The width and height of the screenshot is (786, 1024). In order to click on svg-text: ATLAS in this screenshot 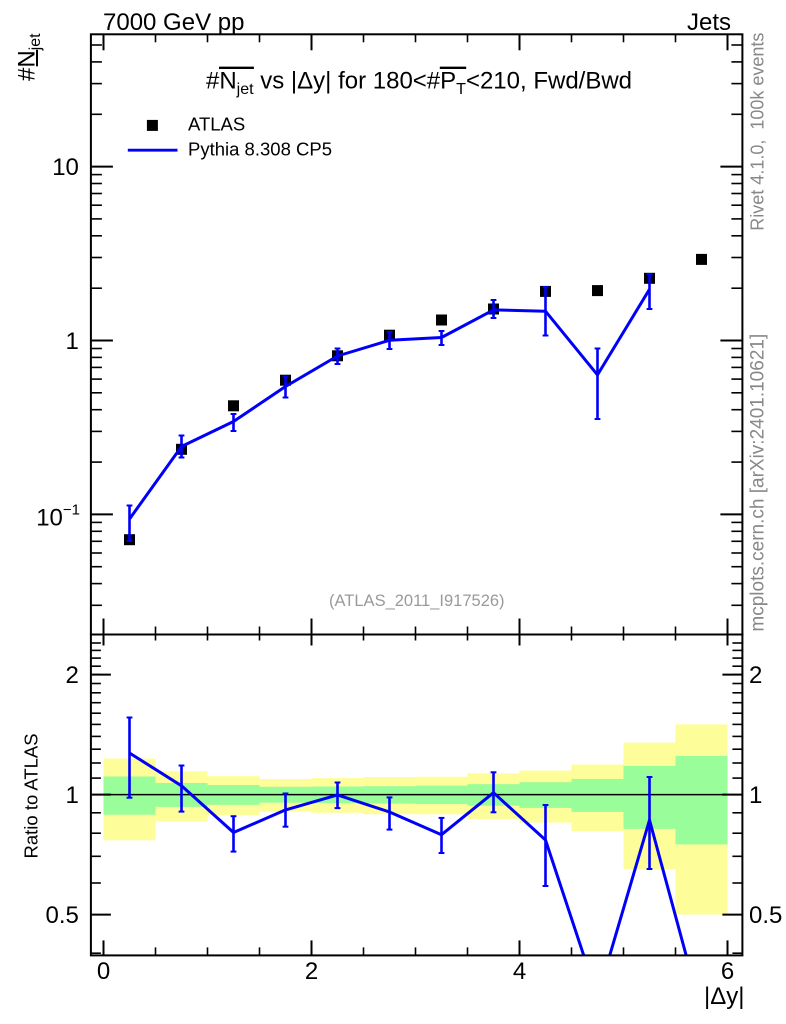, I will do `click(216, 123)`.